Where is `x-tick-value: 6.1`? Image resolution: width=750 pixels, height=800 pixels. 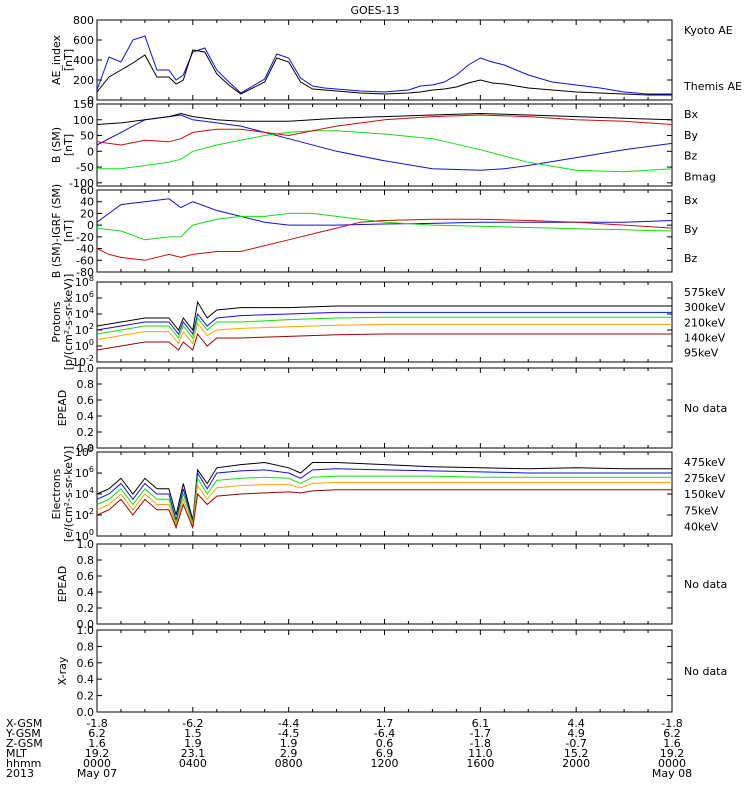
x-tick-value: 6.1 is located at coordinates (481, 723).